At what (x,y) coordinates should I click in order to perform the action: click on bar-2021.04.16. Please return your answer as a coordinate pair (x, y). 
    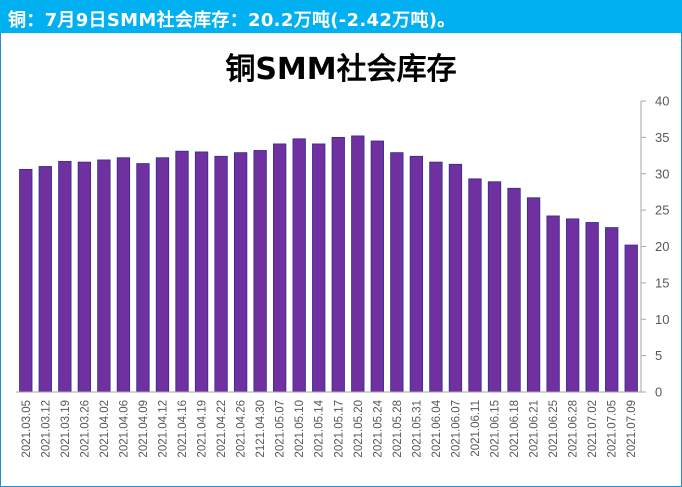
    Looking at the image, I should click on (182, 271).